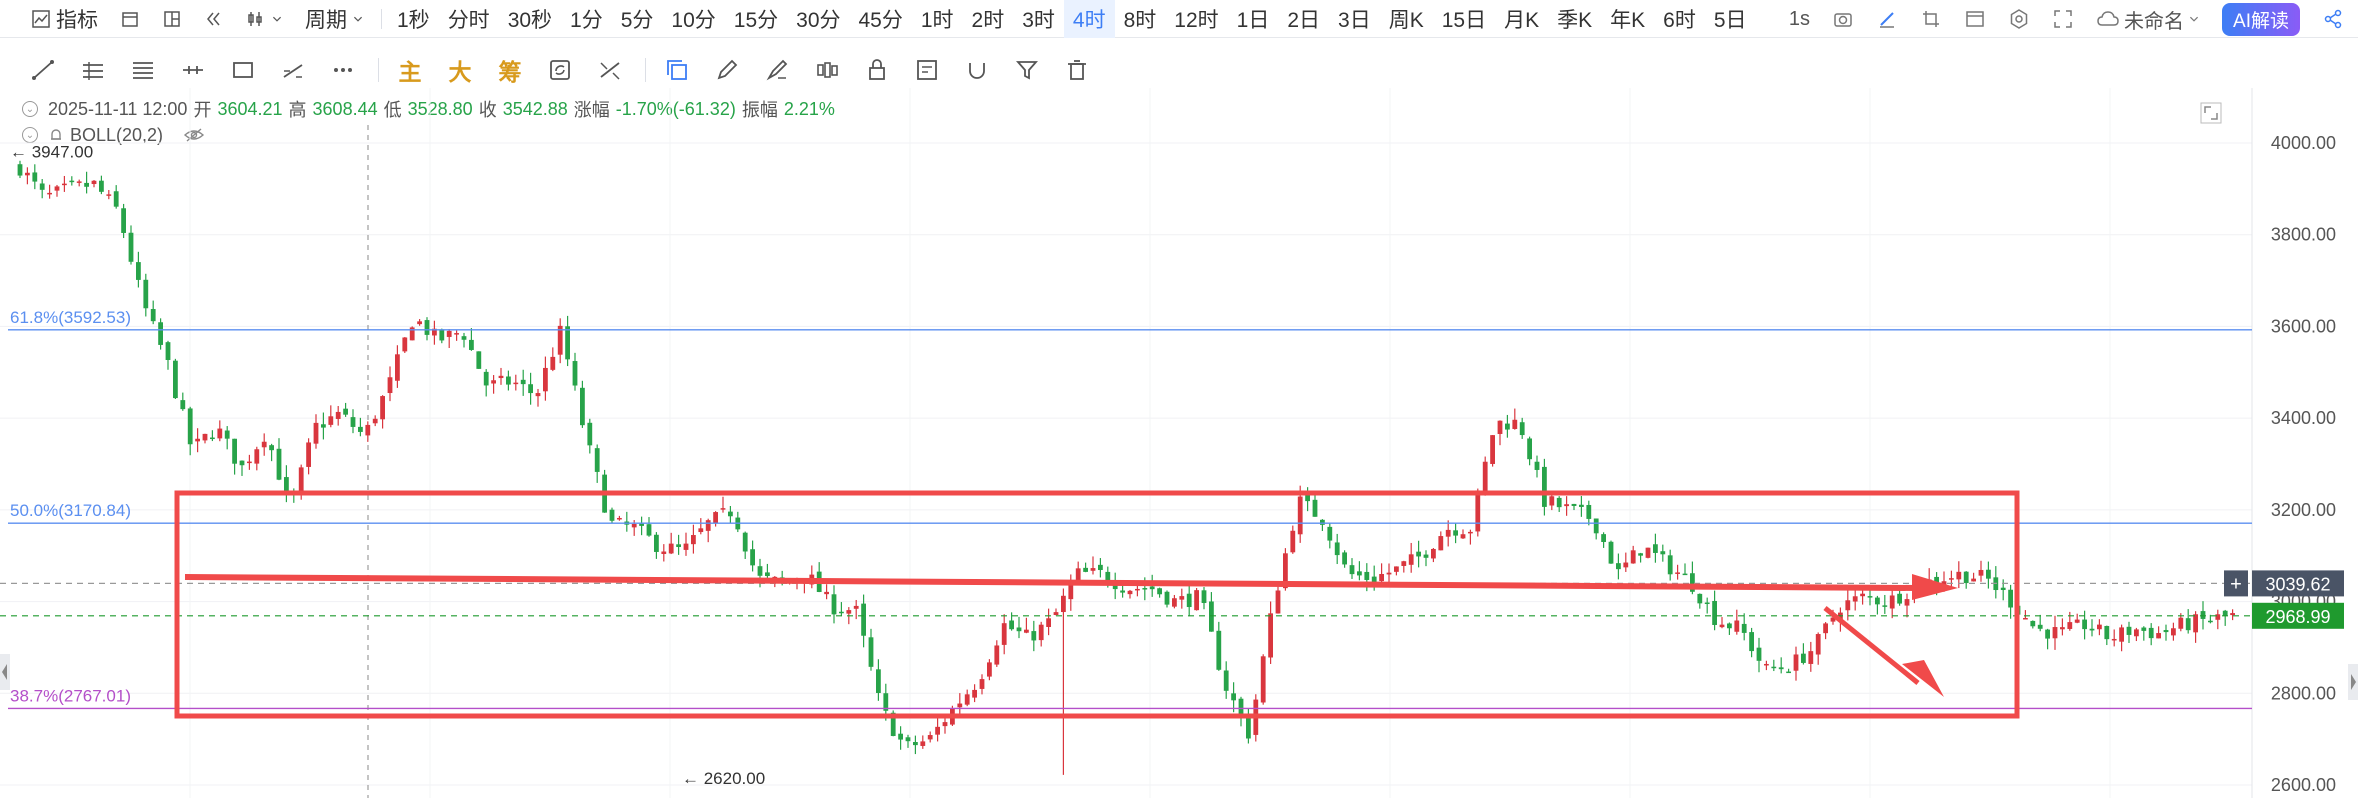 The width and height of the screenshot is (2358, 798). Describe the element at coordinates (93, 70) in the screenshot. I see `parallel-lines-icon` at that location.